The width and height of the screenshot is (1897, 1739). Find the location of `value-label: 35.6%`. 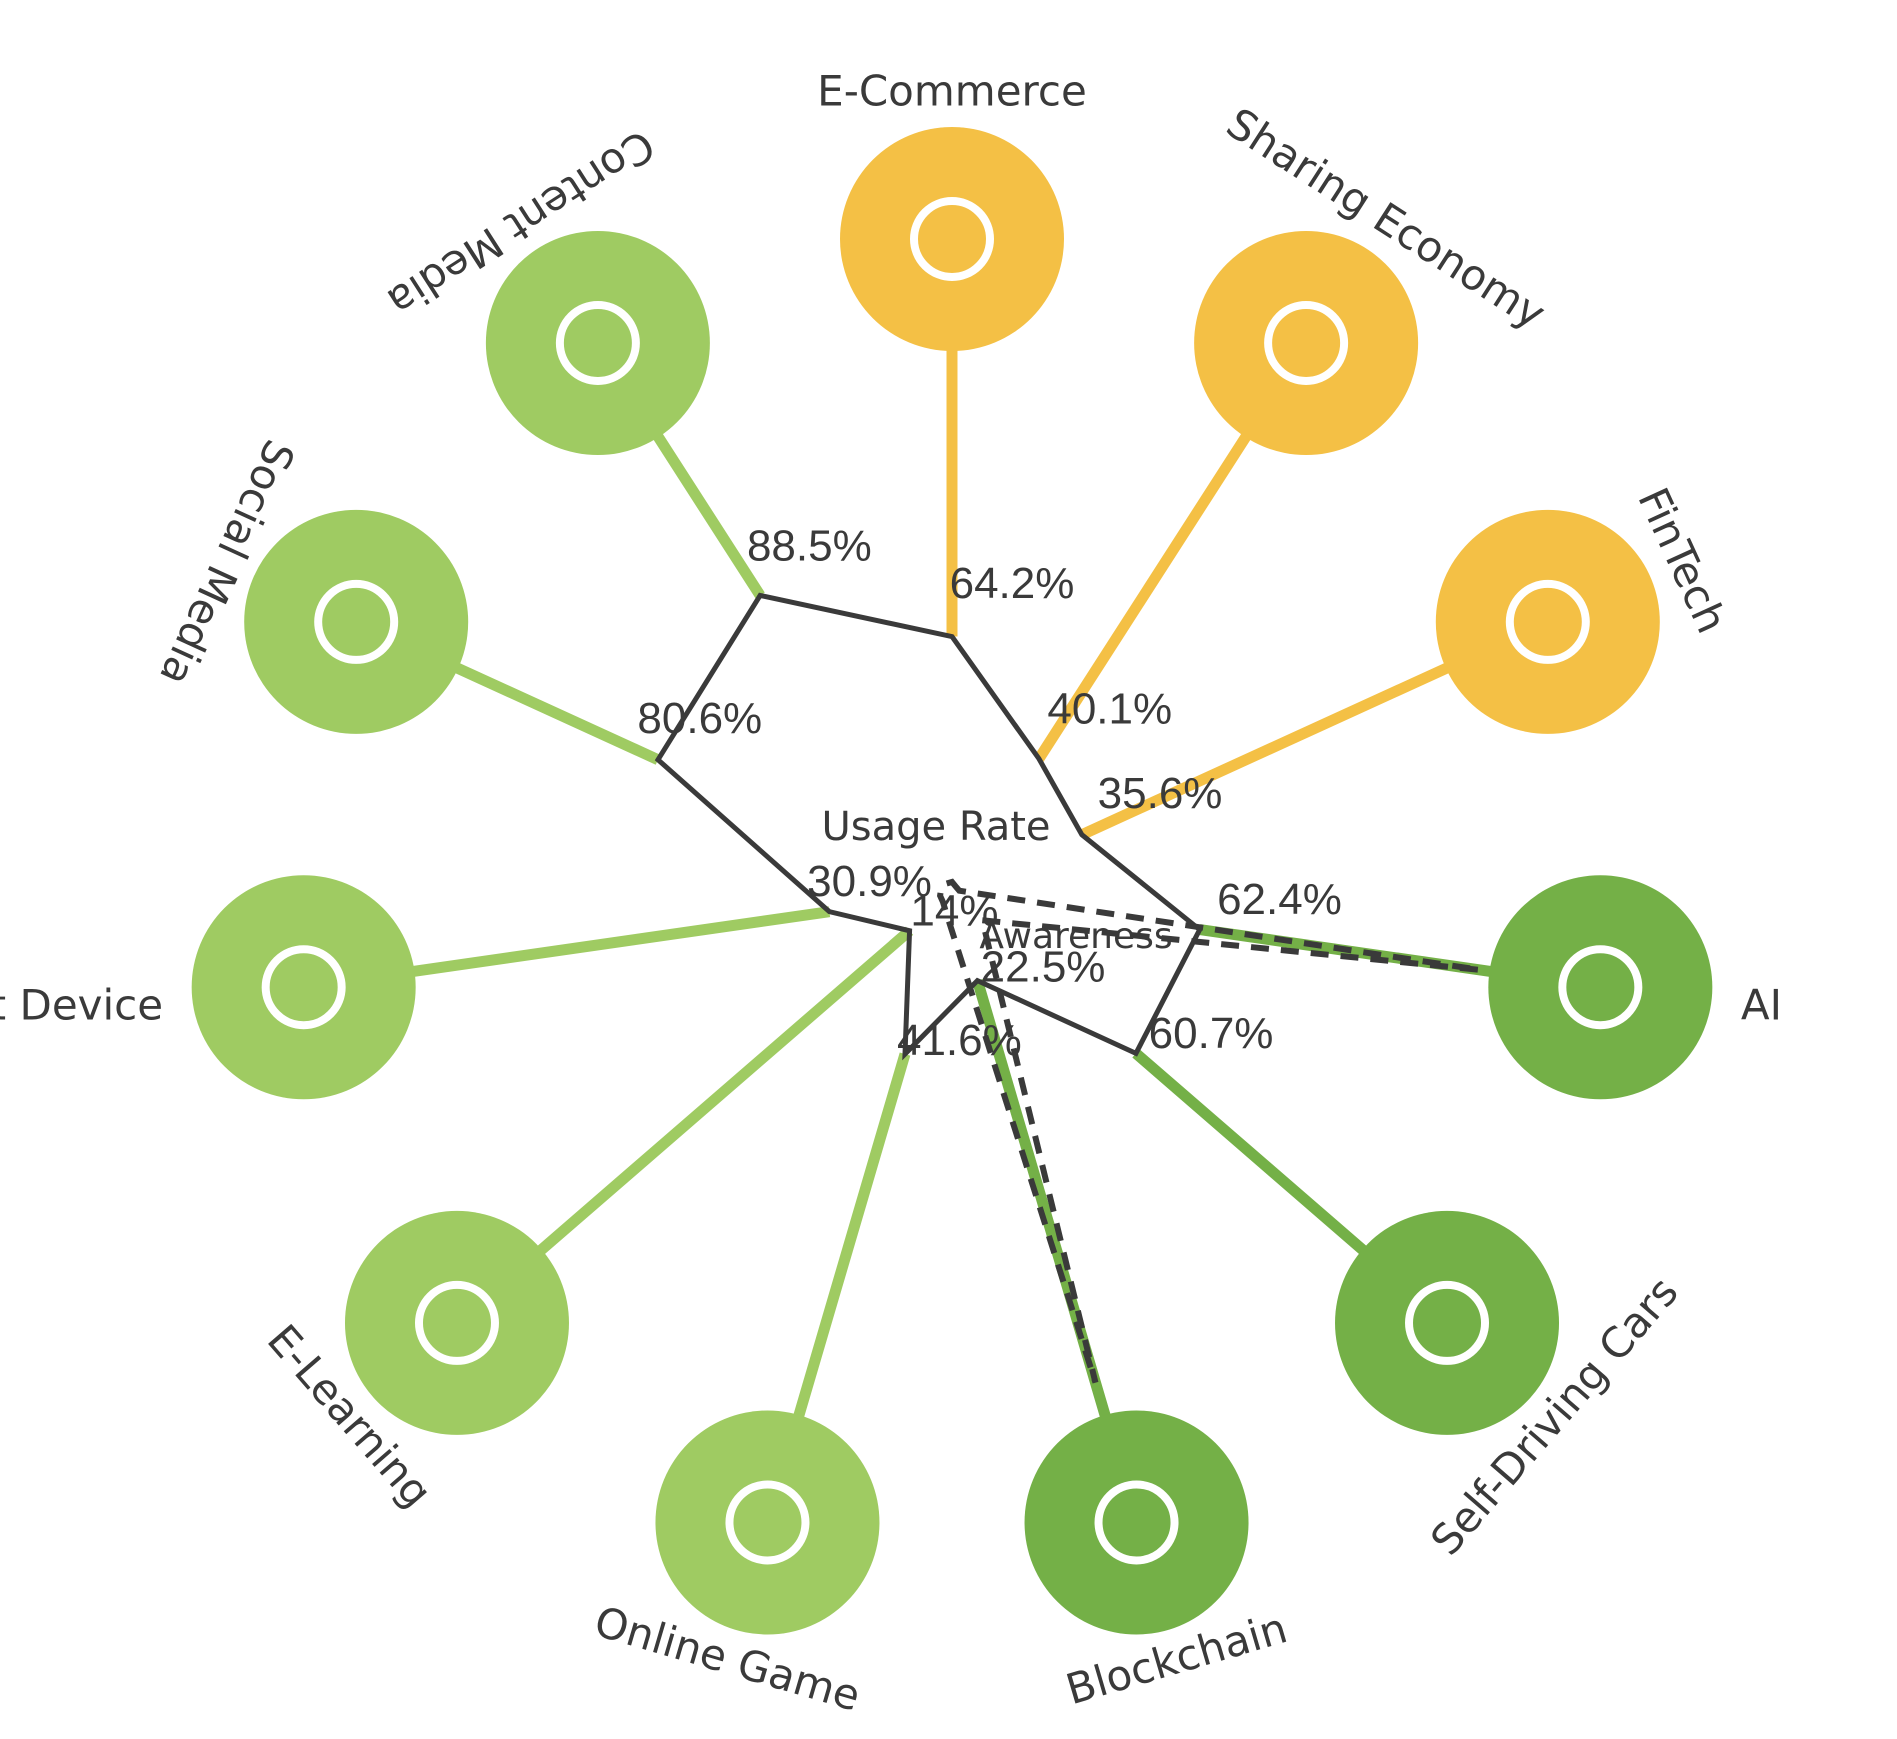

value-label: 35.6% is located at coordinates (1160, 793).